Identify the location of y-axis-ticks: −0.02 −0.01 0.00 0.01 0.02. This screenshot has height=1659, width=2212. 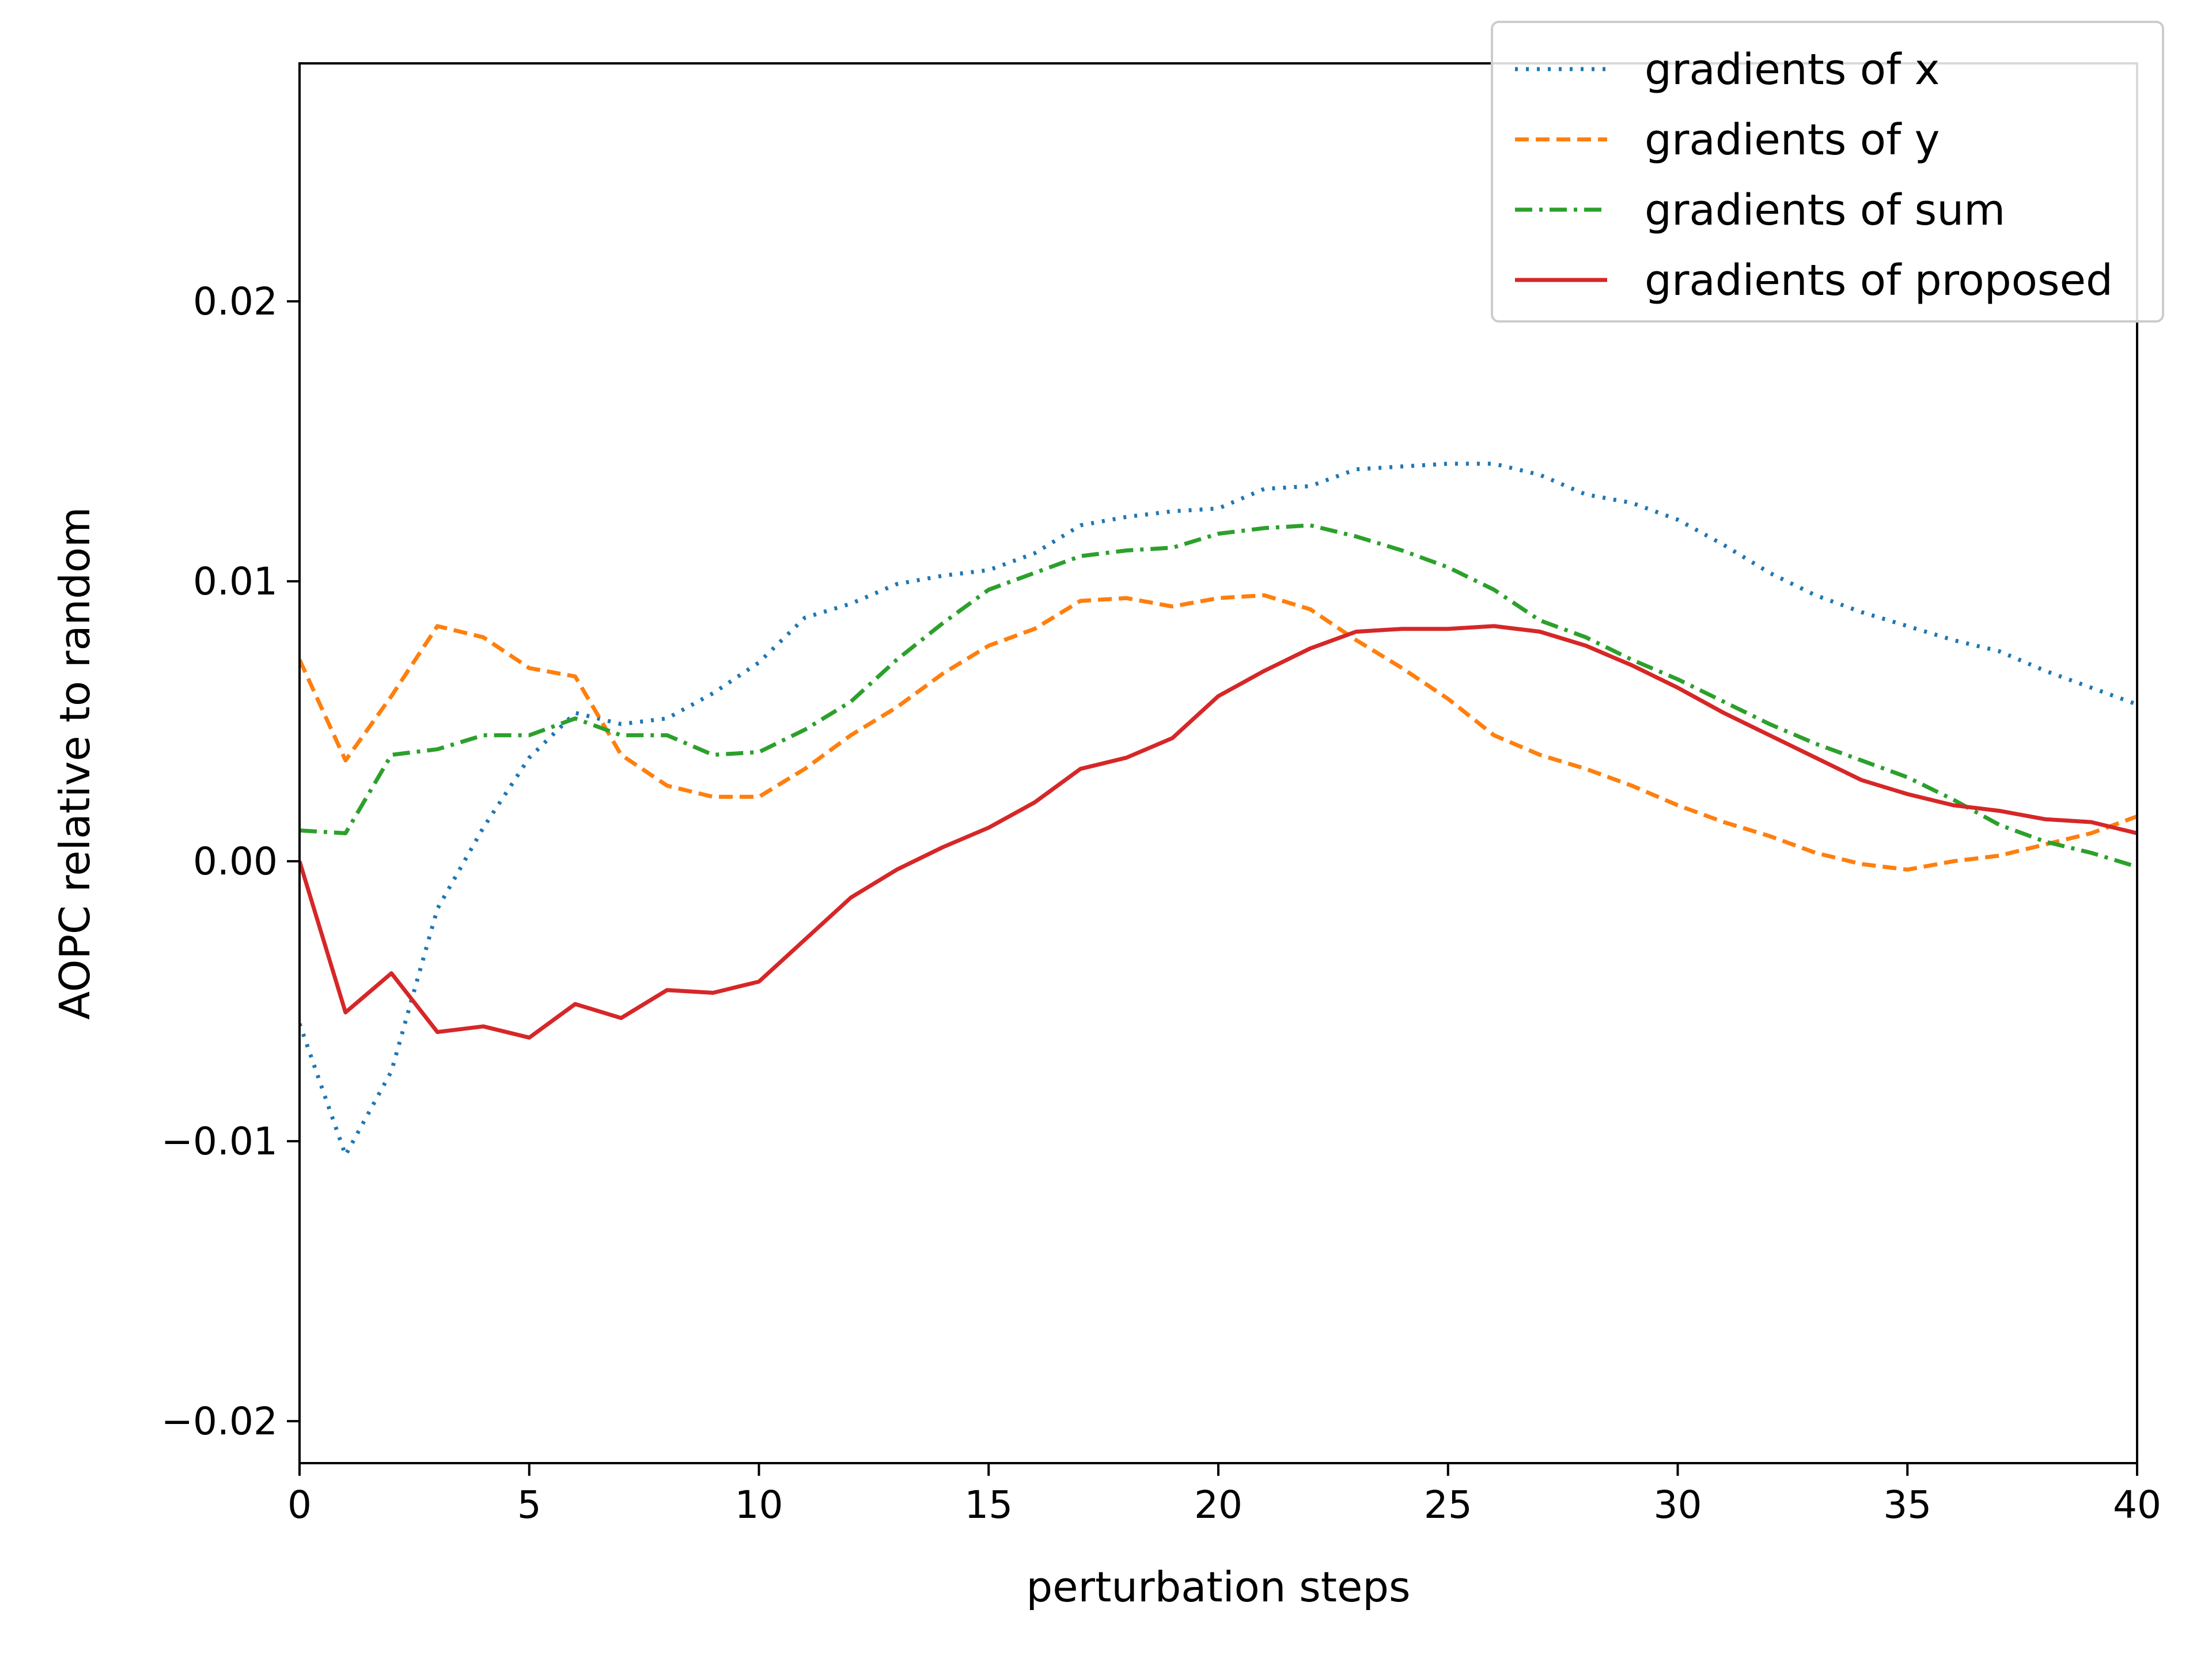
(230, 861).